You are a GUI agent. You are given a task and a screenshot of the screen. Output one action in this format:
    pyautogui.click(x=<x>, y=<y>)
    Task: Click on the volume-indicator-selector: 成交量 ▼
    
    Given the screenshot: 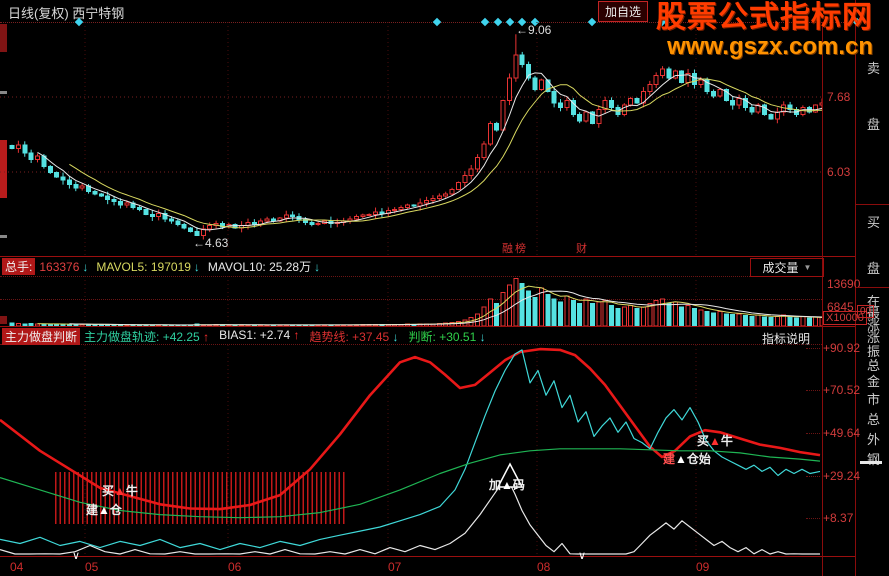 What is the action you would take?
    pyautogui.click(x=787, y=267)
    